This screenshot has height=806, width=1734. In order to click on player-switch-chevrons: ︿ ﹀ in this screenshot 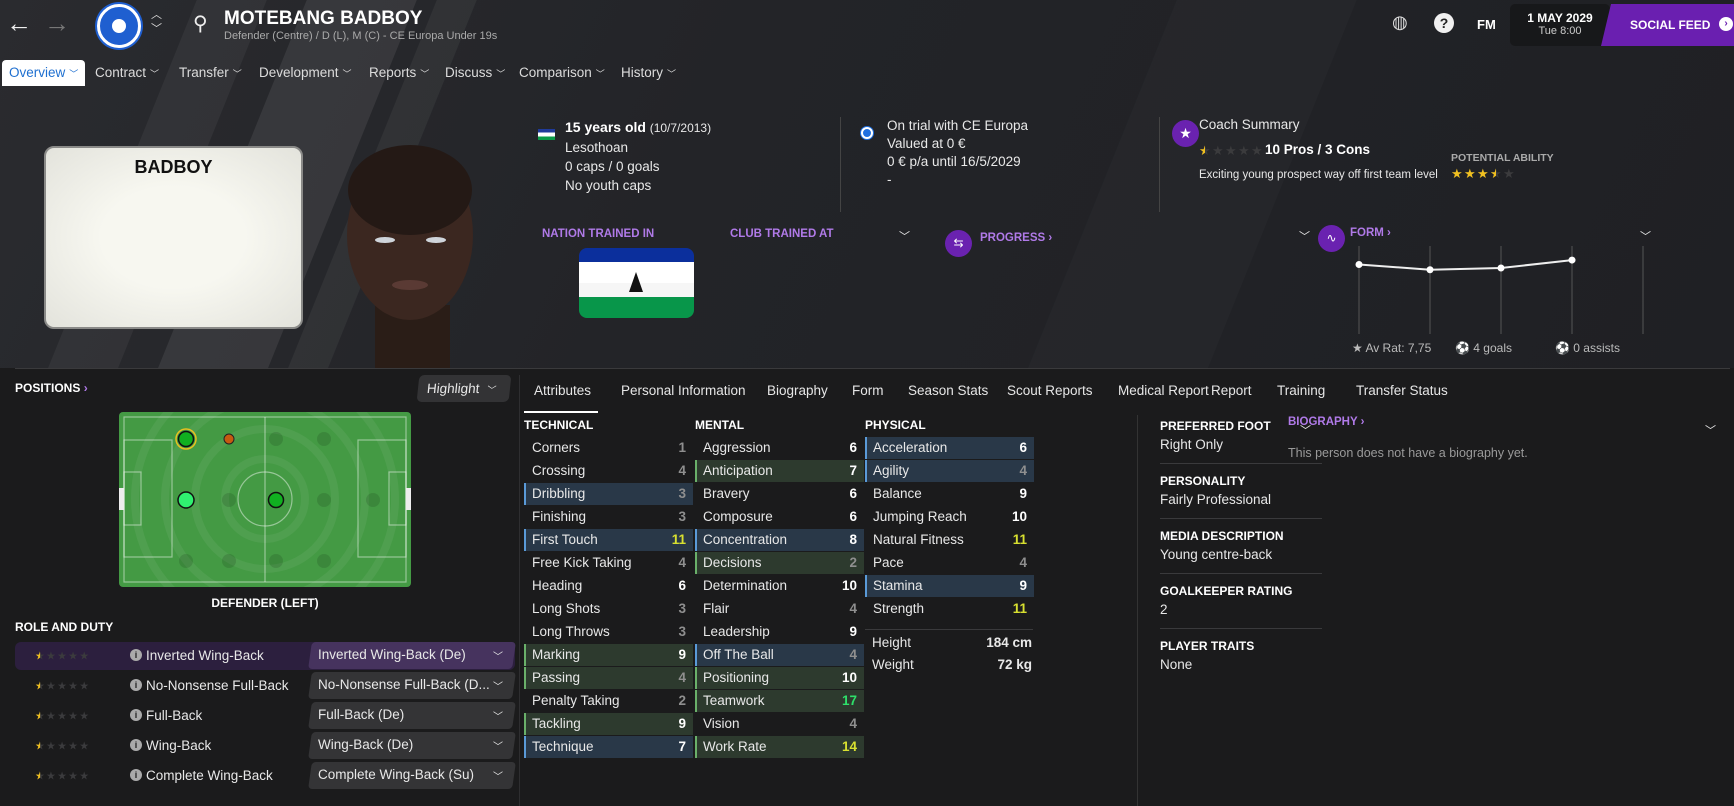, I will do `click(156, 22)`.